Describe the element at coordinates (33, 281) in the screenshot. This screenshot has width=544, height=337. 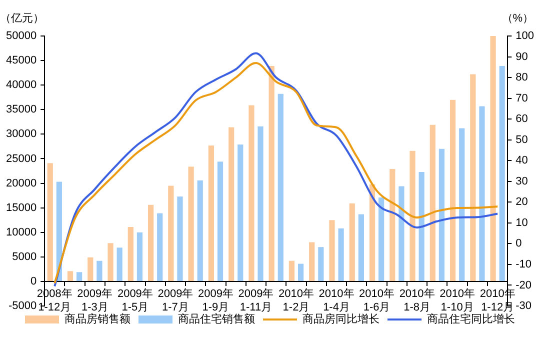
I see `y-tick-label: 0` at that location.